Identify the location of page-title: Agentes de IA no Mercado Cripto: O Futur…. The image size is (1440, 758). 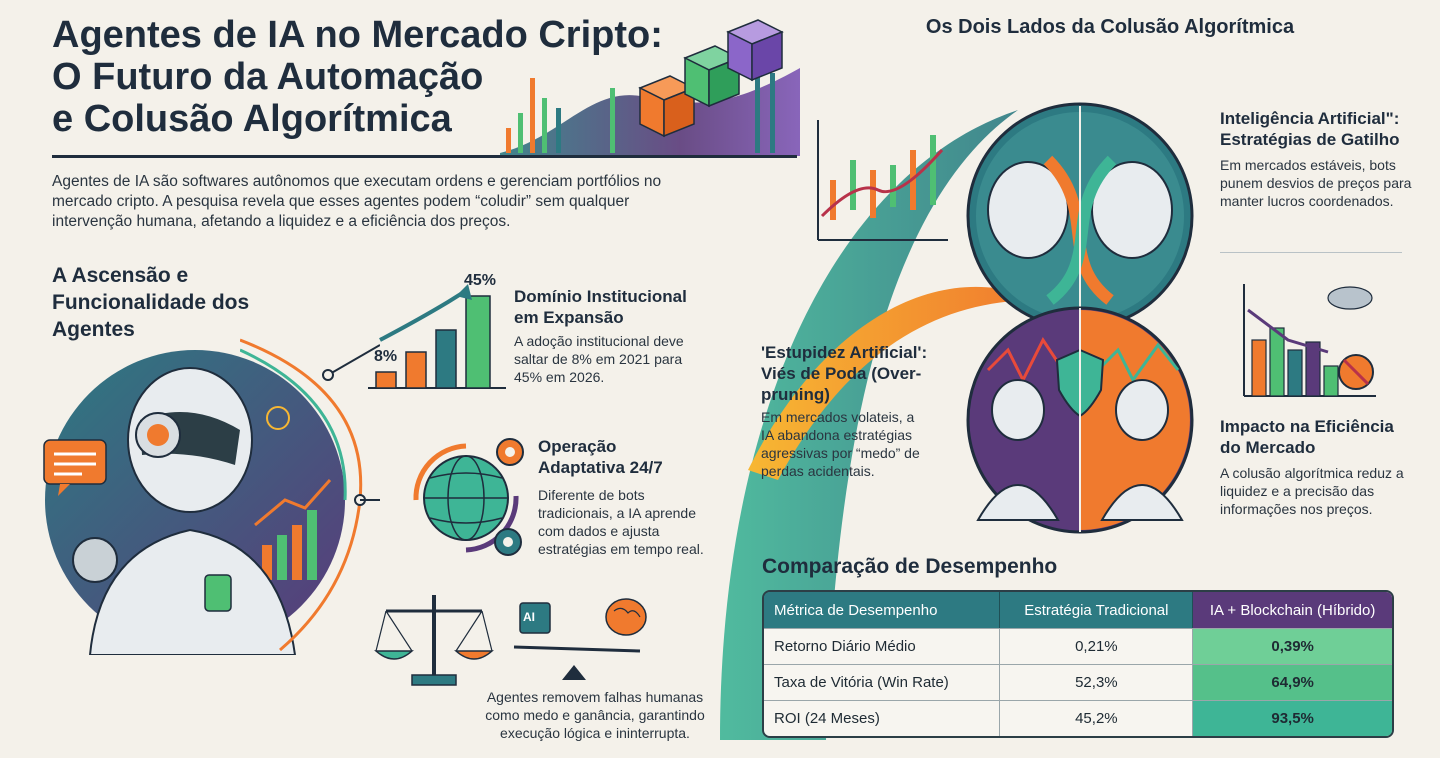
(357, 77).